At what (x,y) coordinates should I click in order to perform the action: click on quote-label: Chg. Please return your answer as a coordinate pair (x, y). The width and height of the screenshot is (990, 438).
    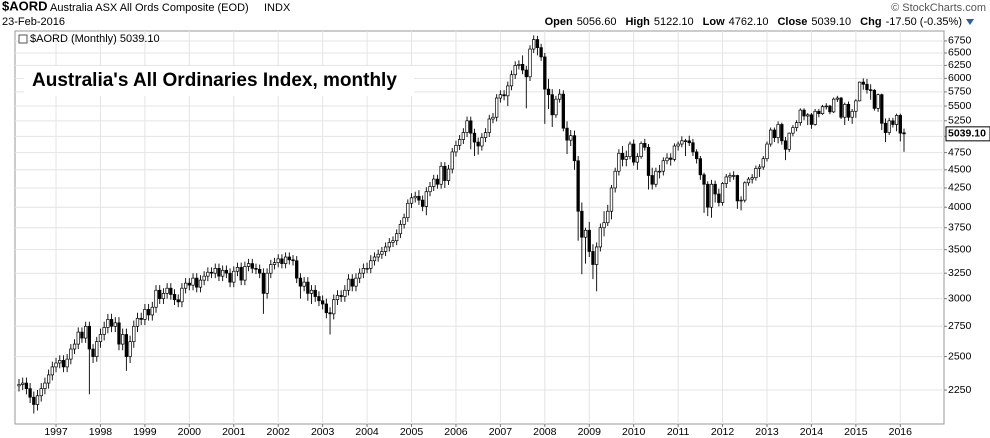
    Looking at the image, I should click on (870, 22).